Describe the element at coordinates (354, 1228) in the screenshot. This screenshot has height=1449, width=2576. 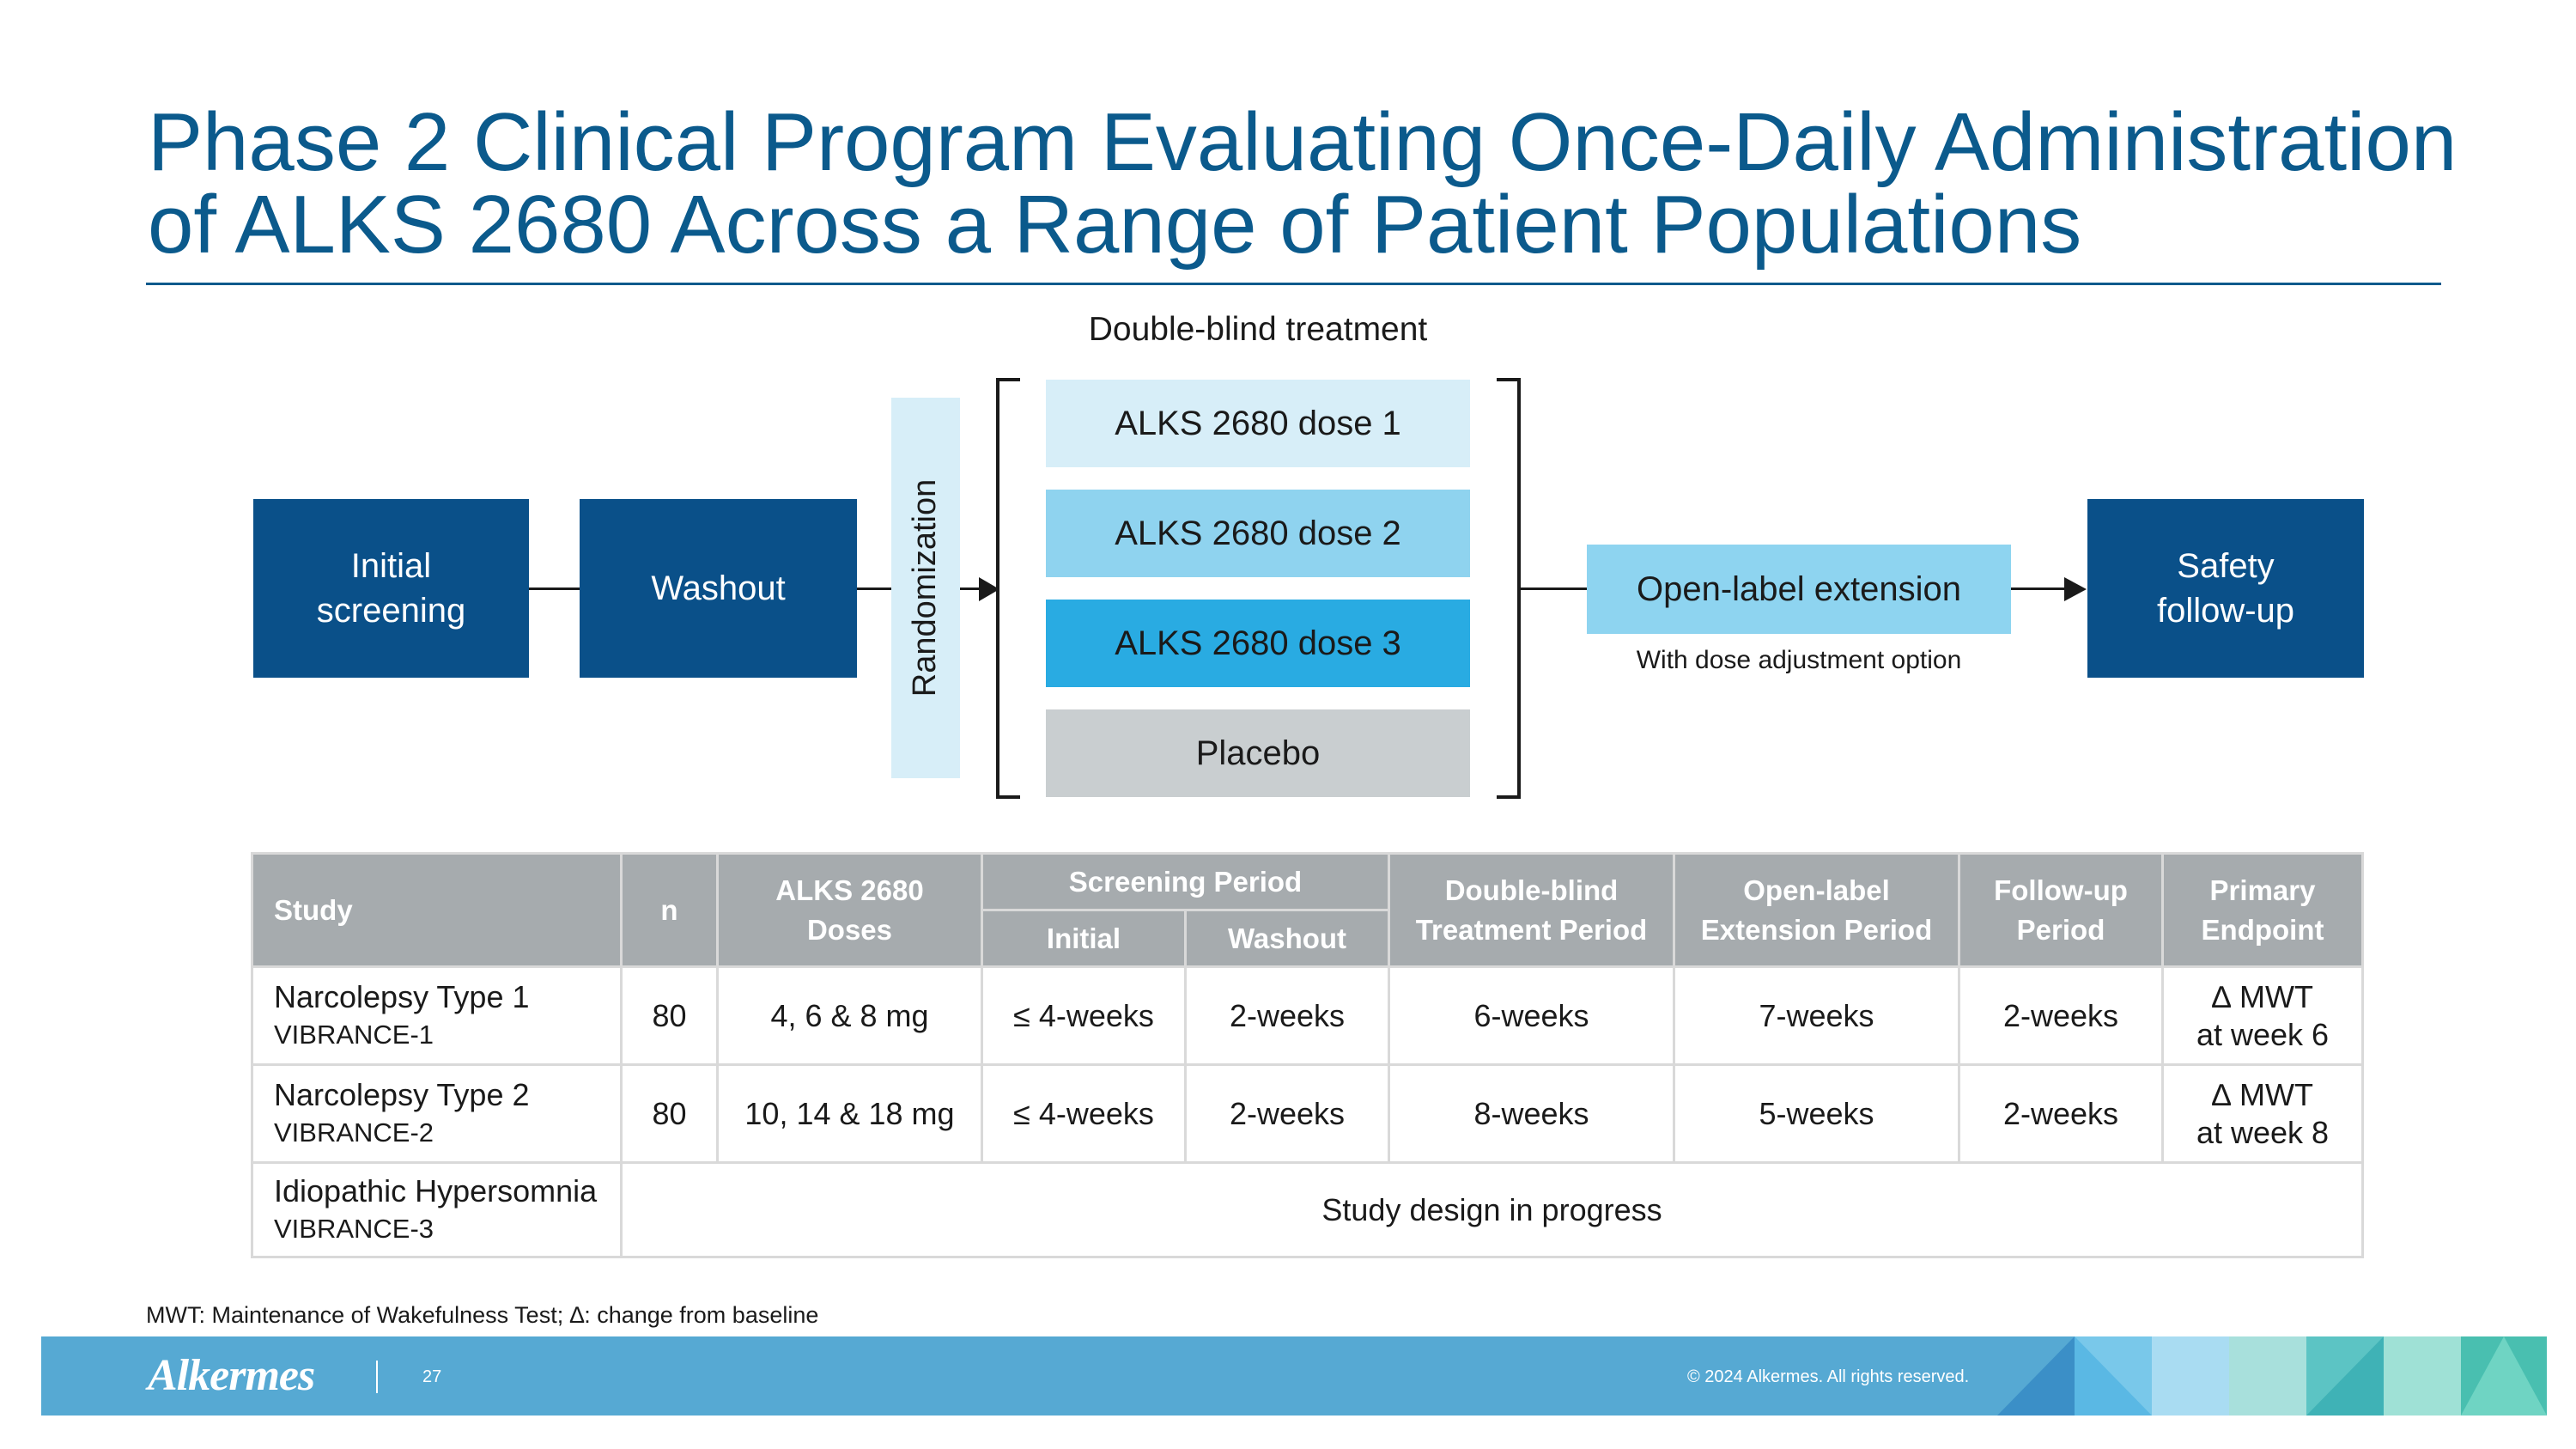
I see `trial-name: VIBRANCE-3` at that location.